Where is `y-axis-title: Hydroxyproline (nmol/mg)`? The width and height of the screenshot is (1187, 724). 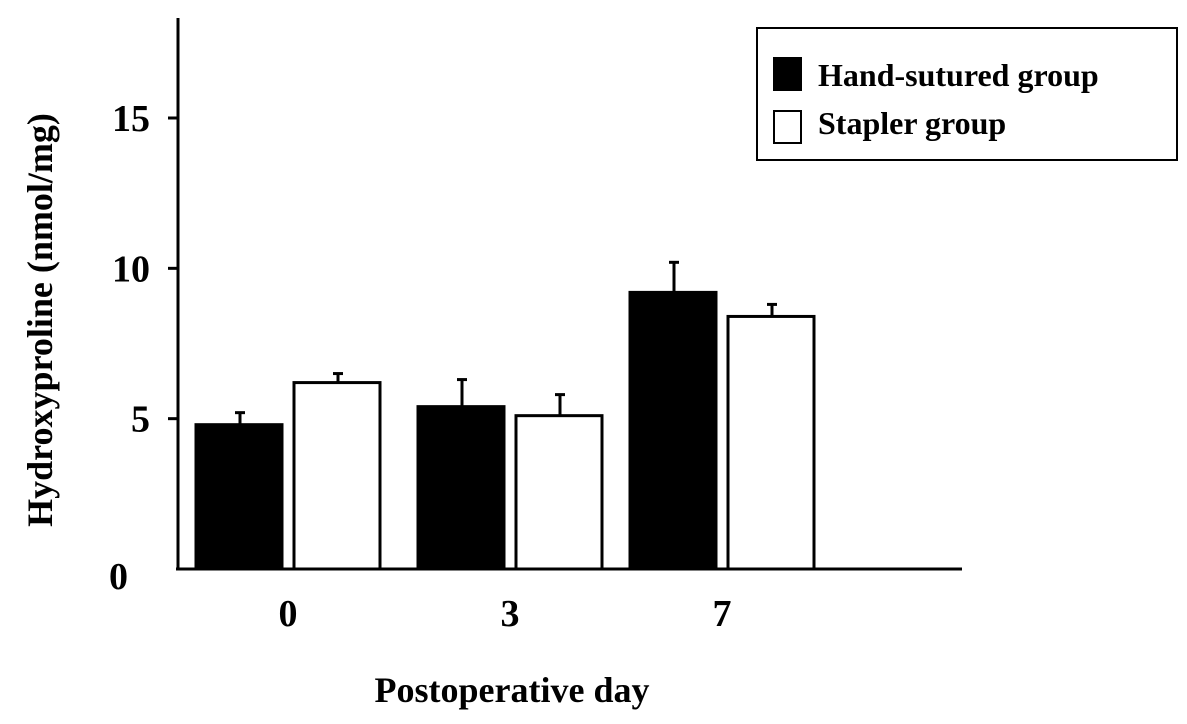
y-axis-title: Hydroxyproline (nmol/mg) is located at coordinates (40, 320).